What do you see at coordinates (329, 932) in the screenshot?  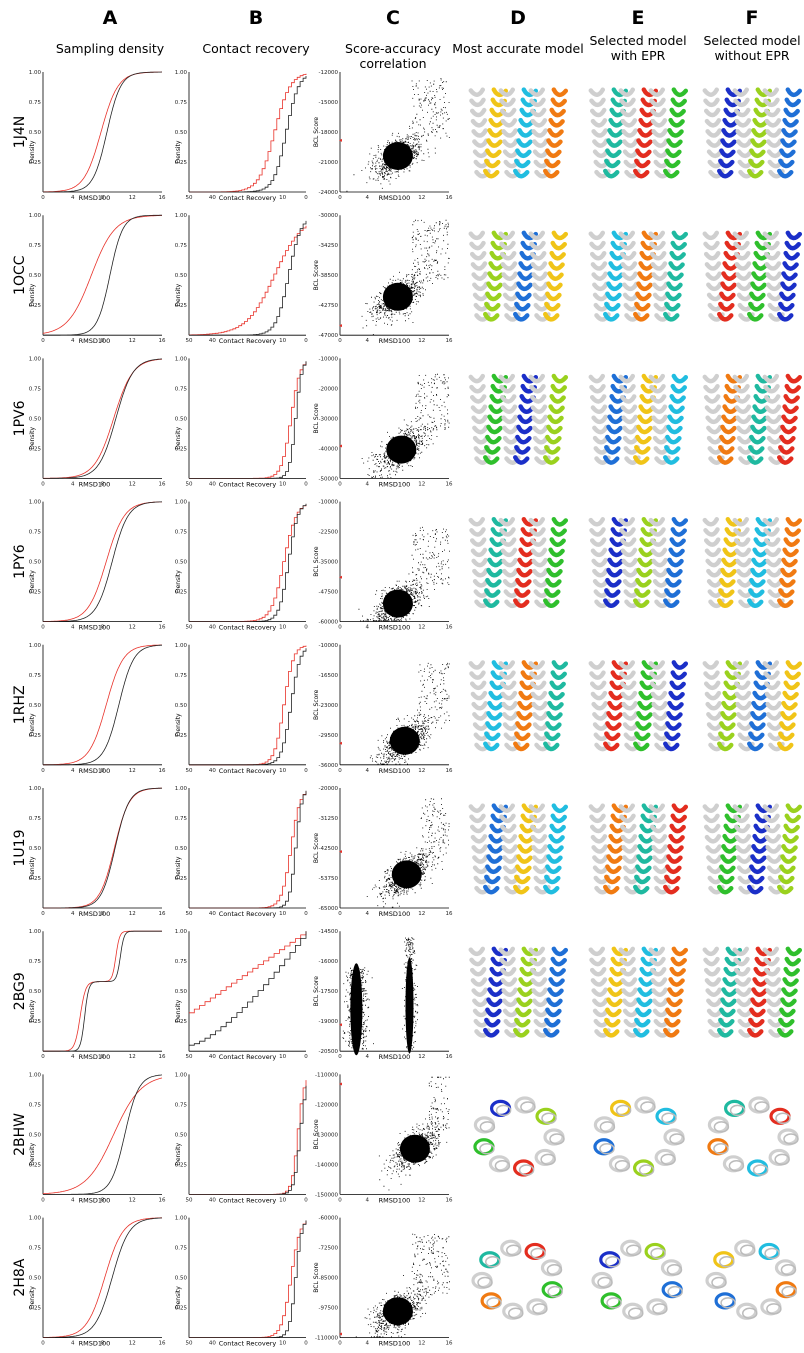 I see `y-tick-label: -14500` at bounding box center [329, 932].